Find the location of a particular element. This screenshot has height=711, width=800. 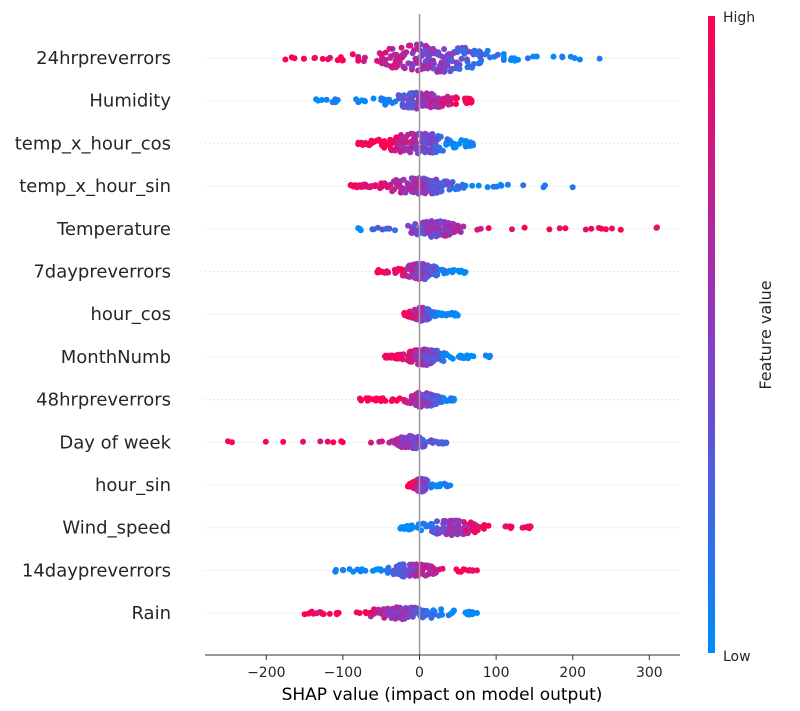

feature-label: hour_cos is located at coordinates (130, 314).